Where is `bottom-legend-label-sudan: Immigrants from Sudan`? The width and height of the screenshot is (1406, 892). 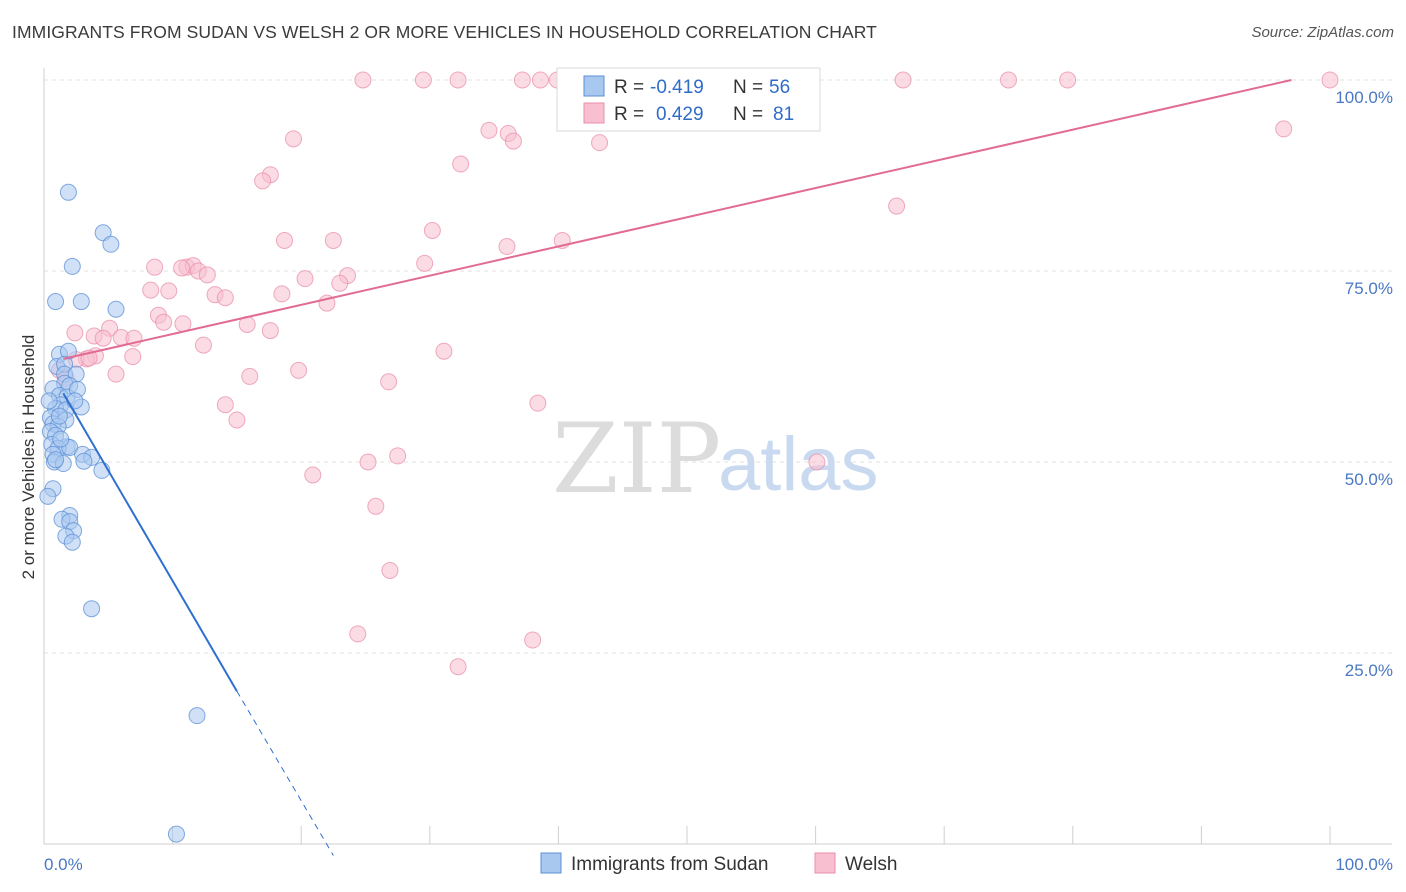
bottom-legend-label-sudan: Immigrants from Sudan is located at coordinates (669, 864).